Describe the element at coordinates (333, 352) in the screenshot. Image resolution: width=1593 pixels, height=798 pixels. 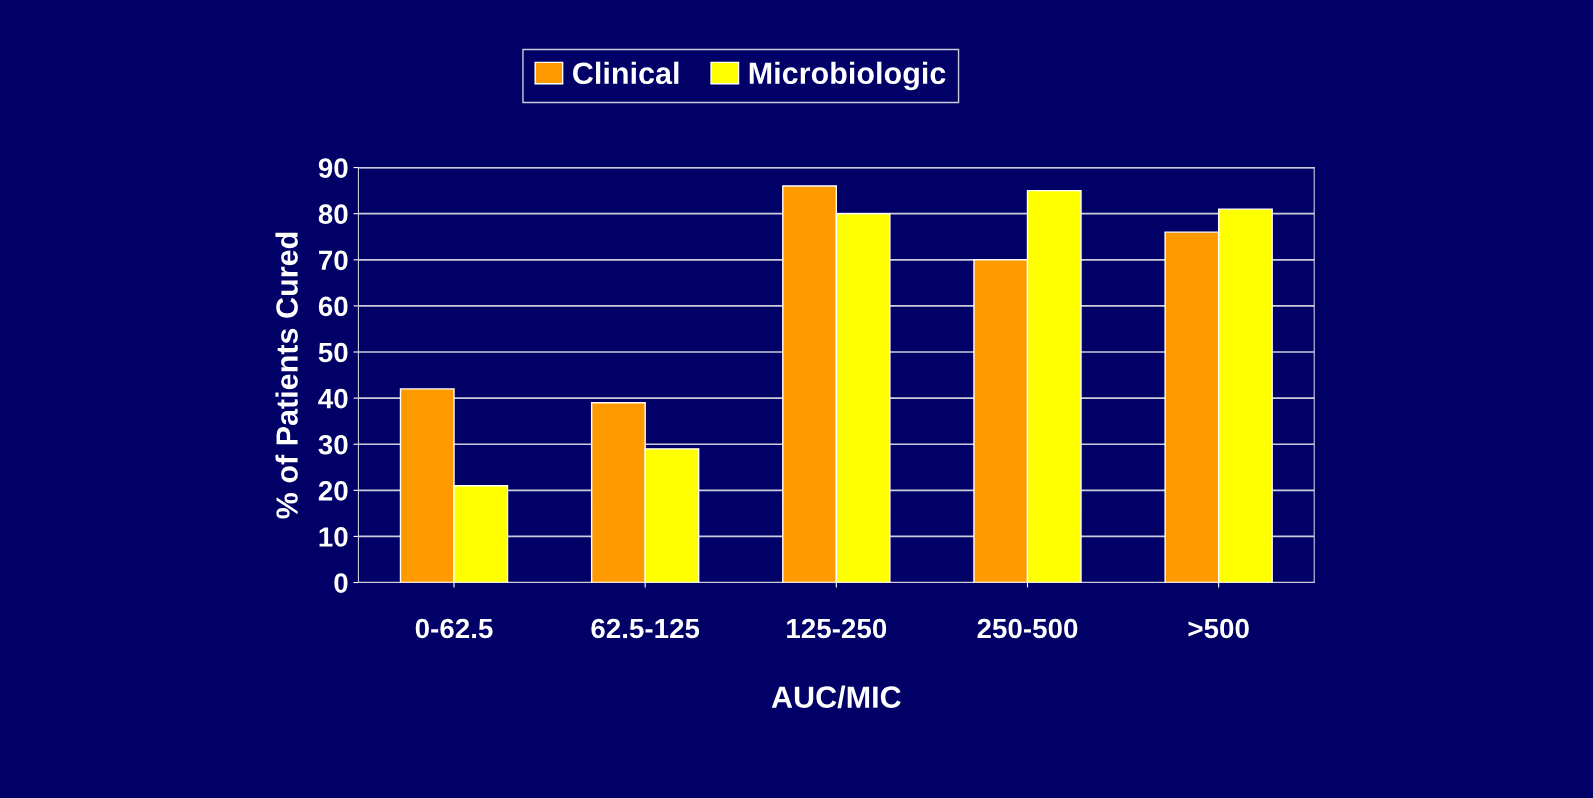
I see `y-tick-label: 50` at that location.